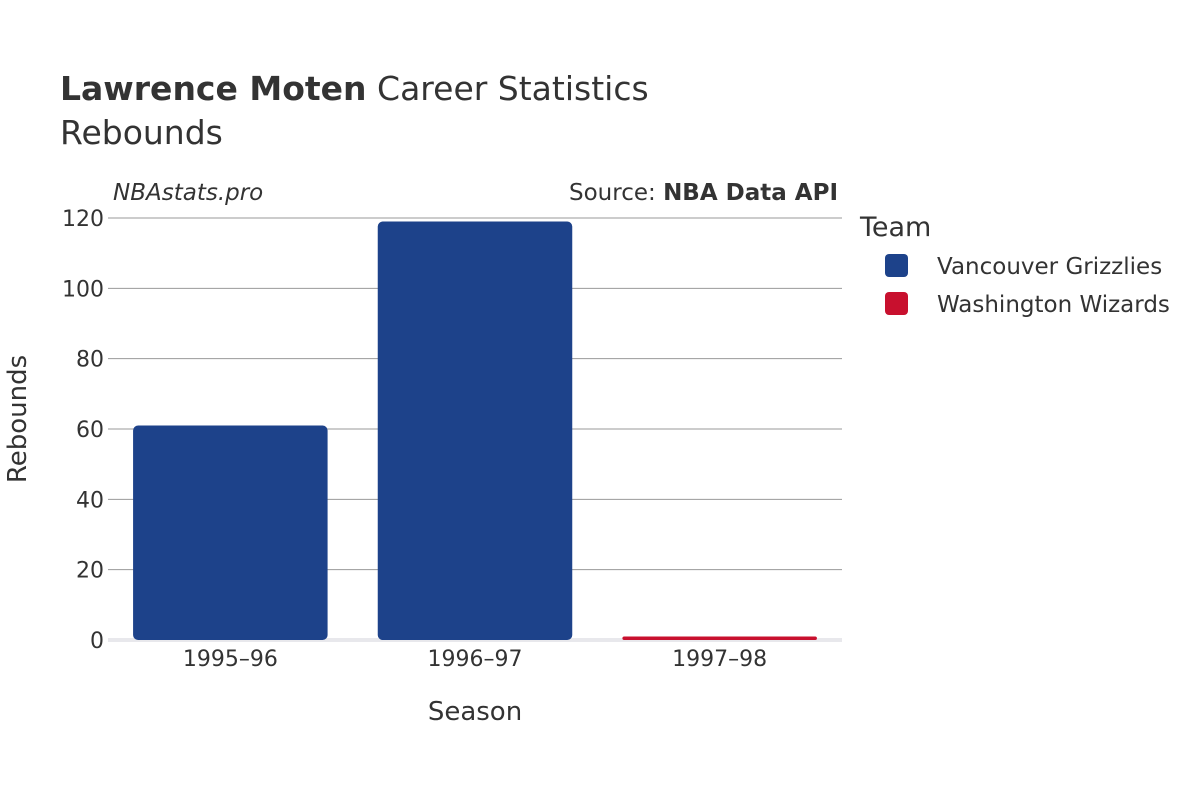  What do you see at coordinates (83, 289) in the screenshot?
I see `y-tick-label: 100` at bounding box center [83, 289].